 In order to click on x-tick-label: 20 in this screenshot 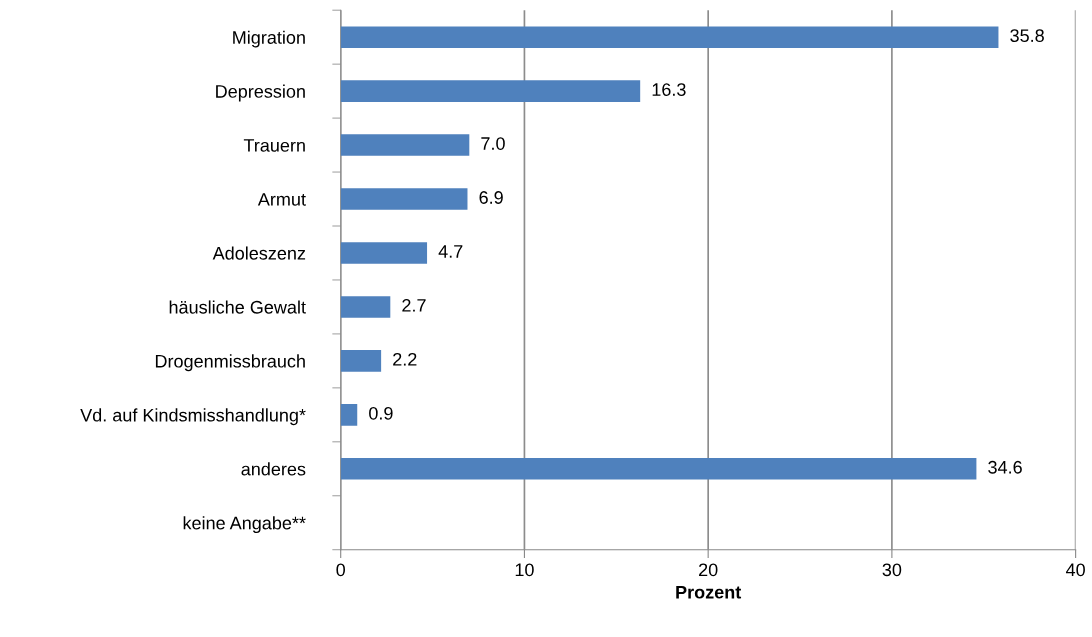, I will do `click(708, 570)`.